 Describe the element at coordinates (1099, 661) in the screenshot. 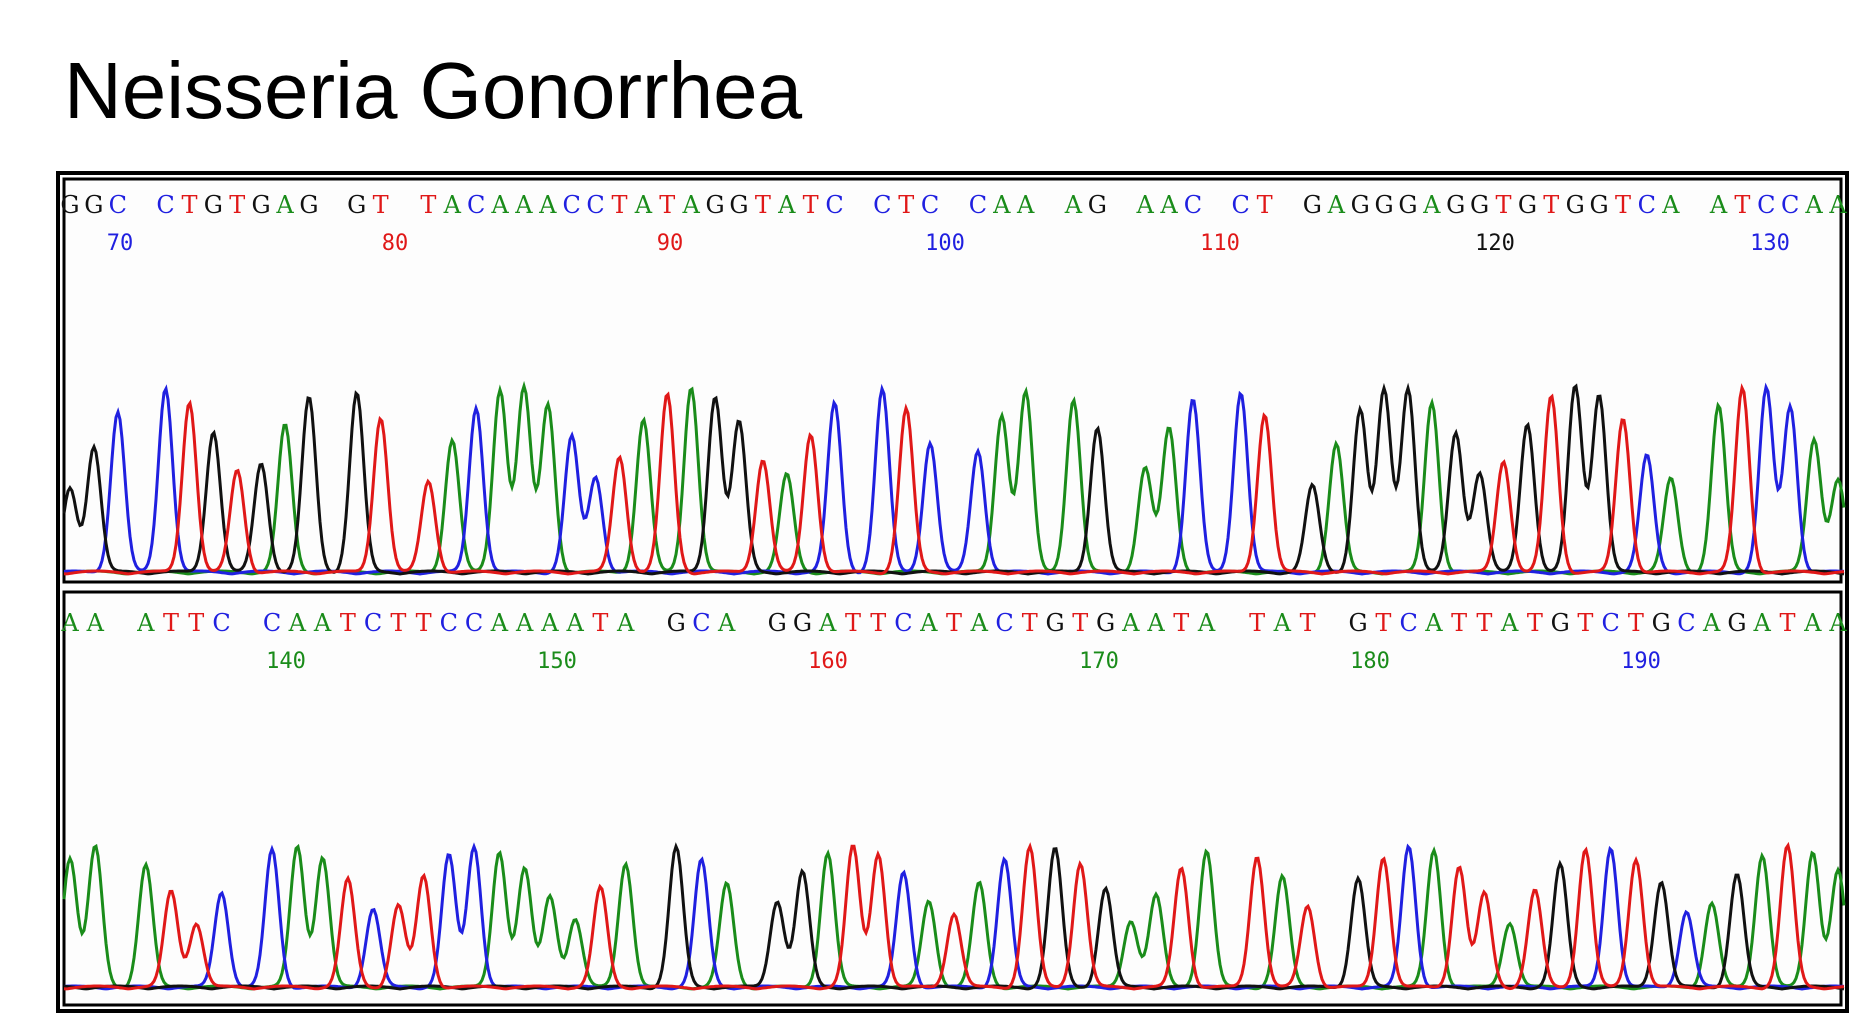

I see `position-label: 170` at that location.